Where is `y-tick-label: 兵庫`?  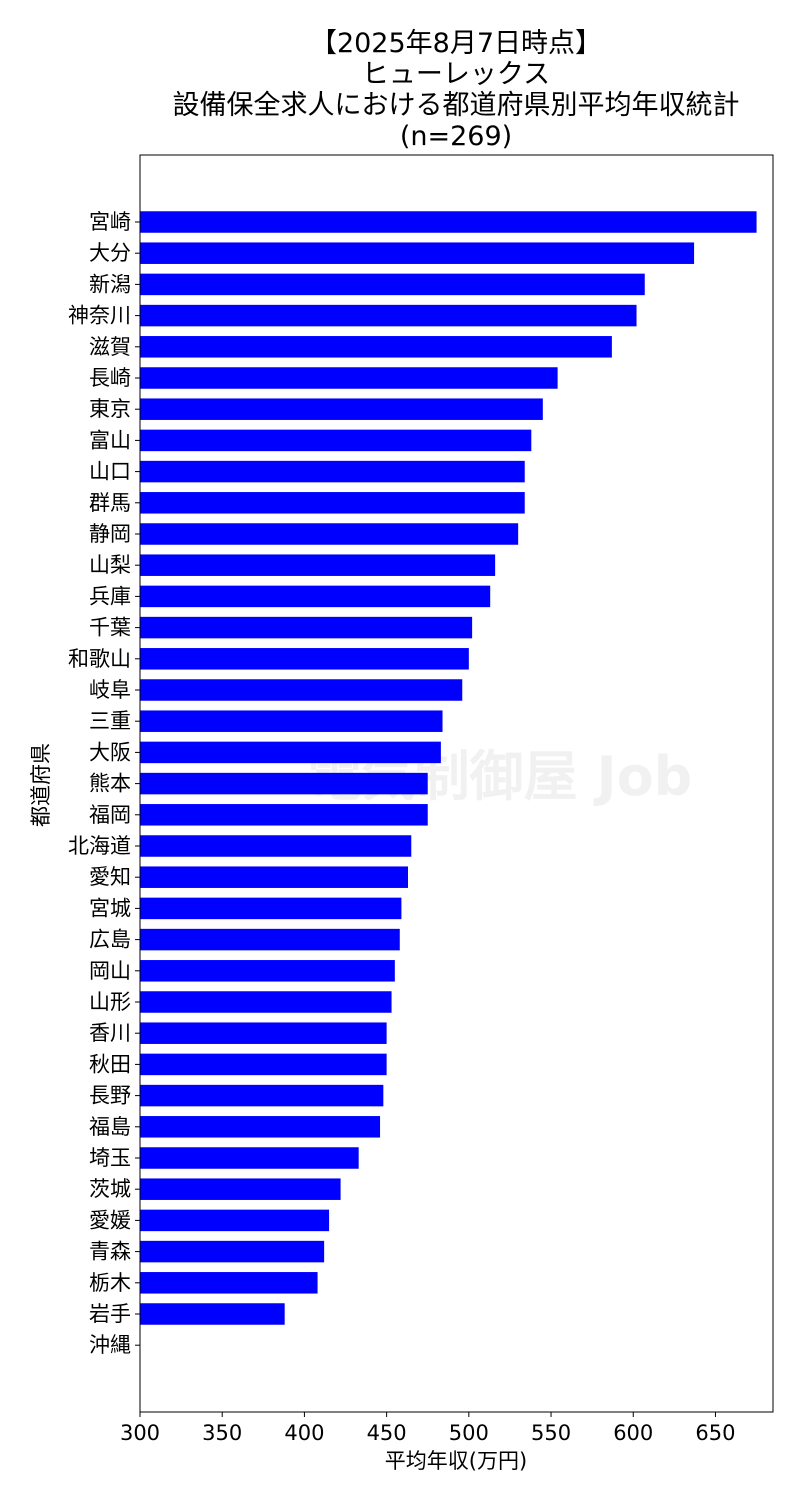
y-tick-label: 兵庫 is located at coordinates (110, 596).